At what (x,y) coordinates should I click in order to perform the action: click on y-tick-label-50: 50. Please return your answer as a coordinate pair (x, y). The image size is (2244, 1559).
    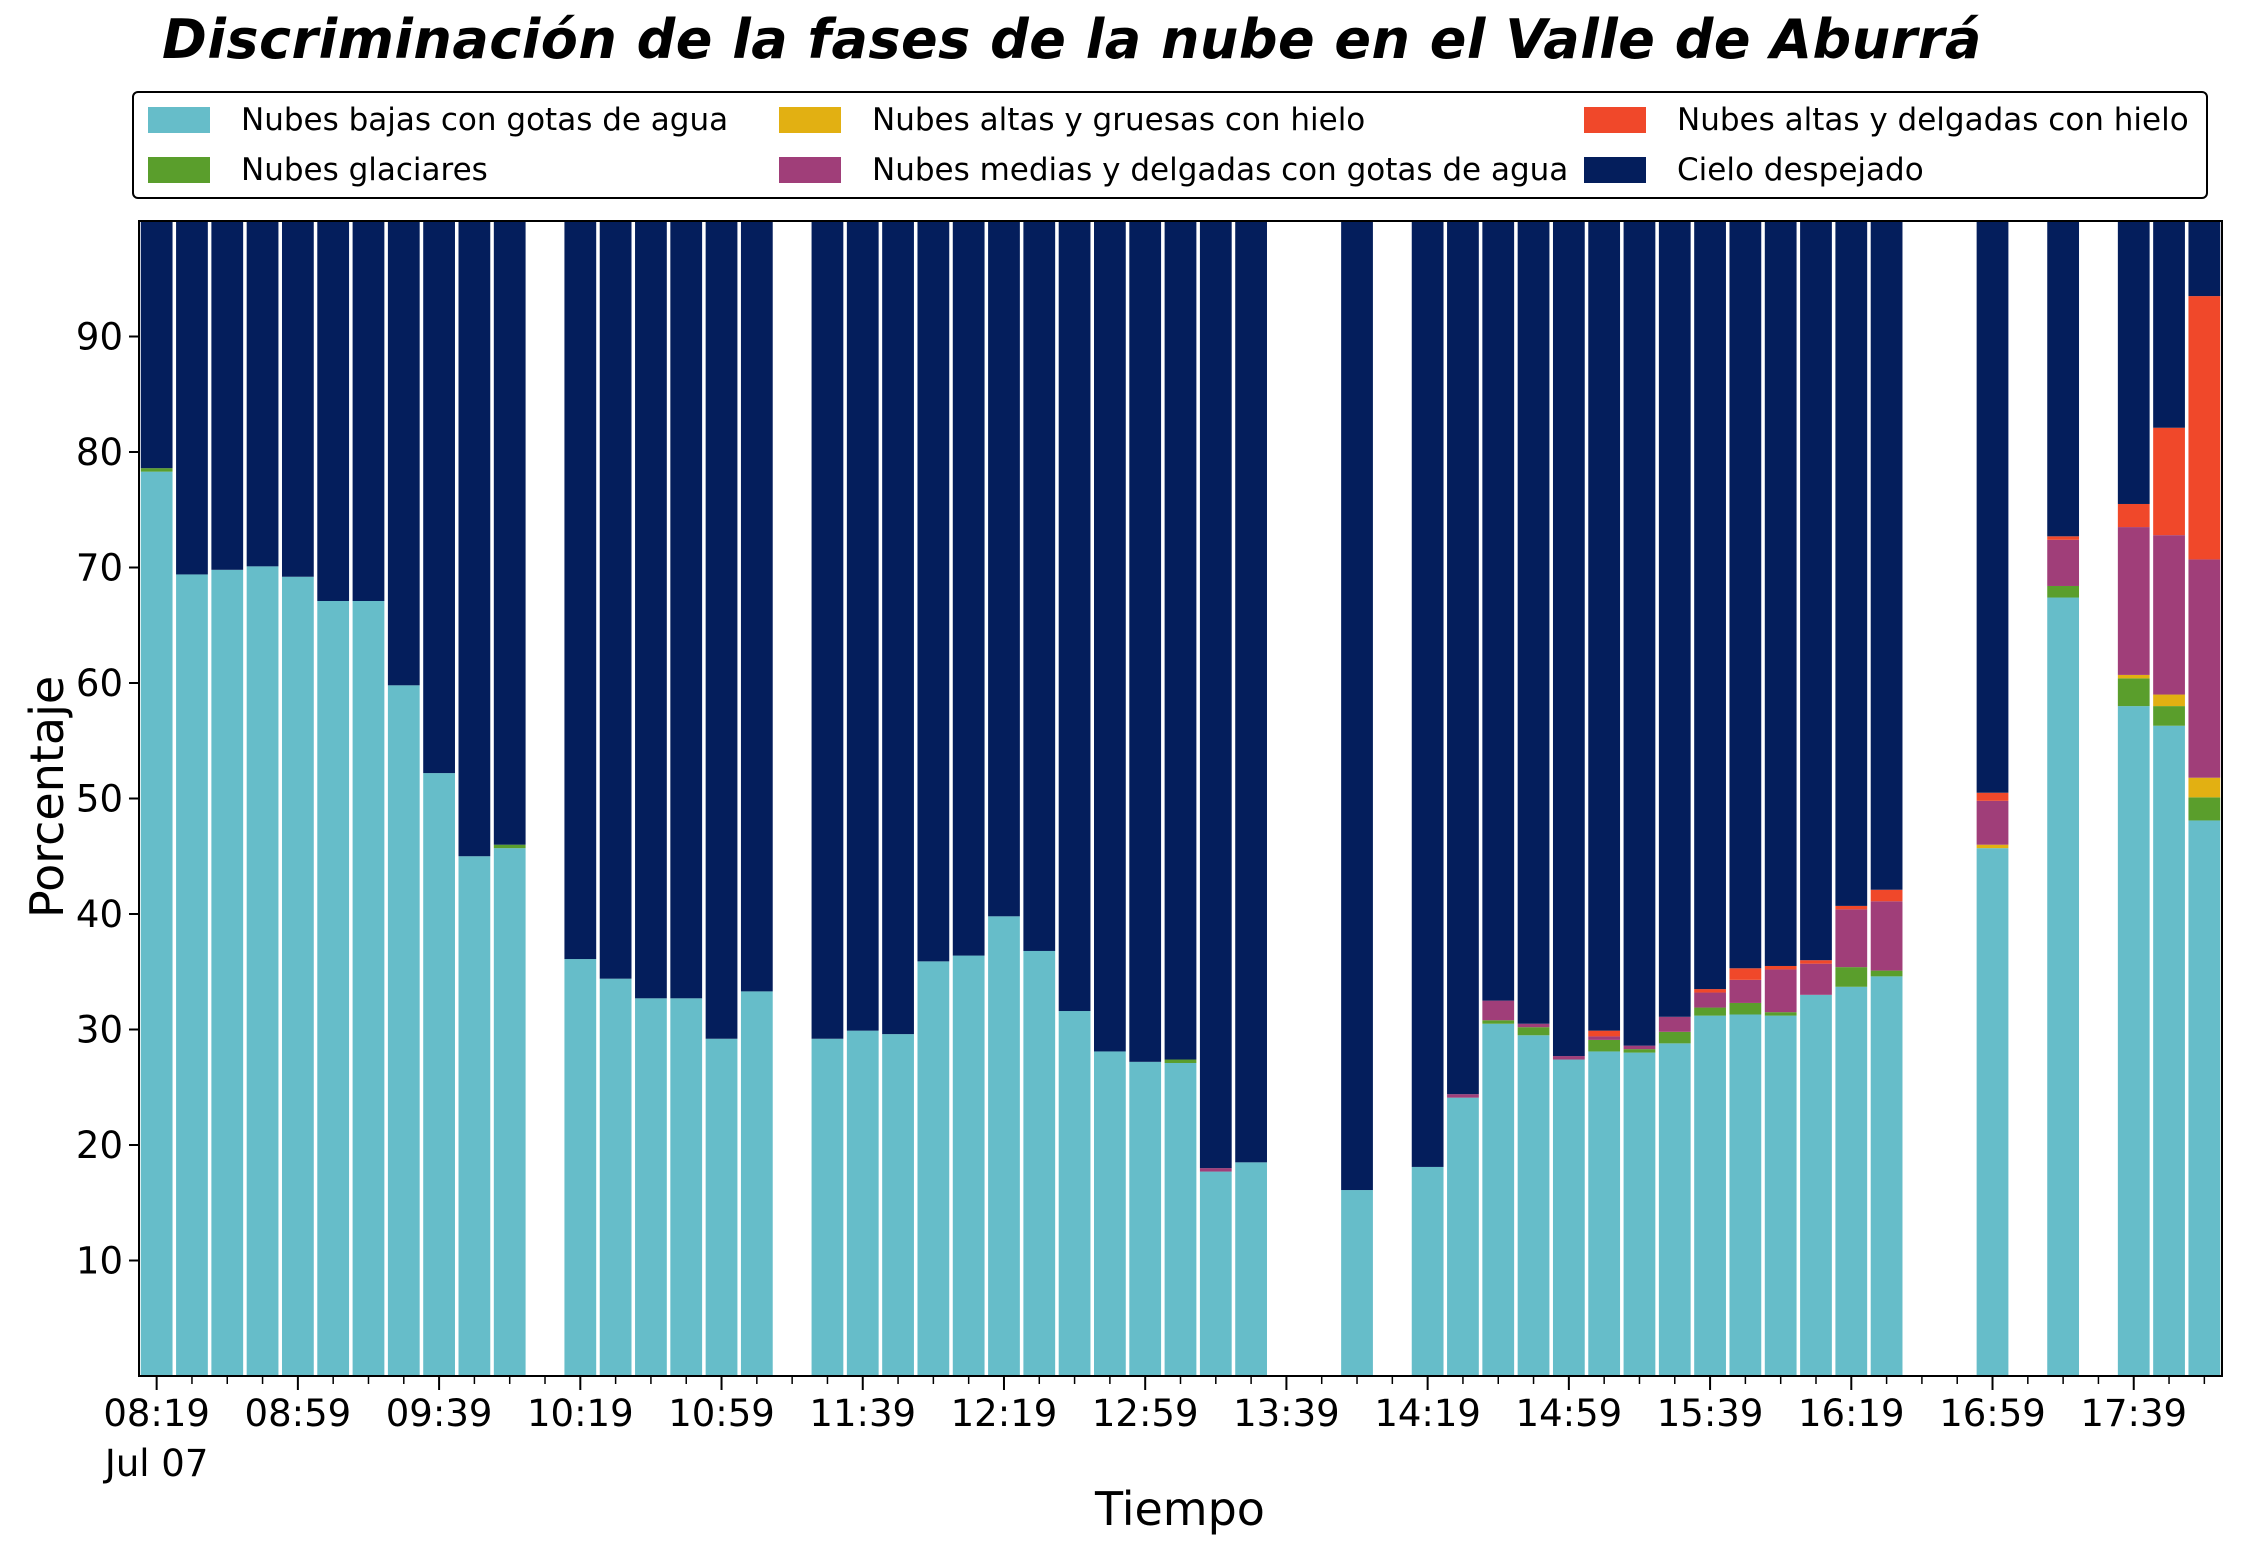
    Looking at the image, I should click on (99, 799).